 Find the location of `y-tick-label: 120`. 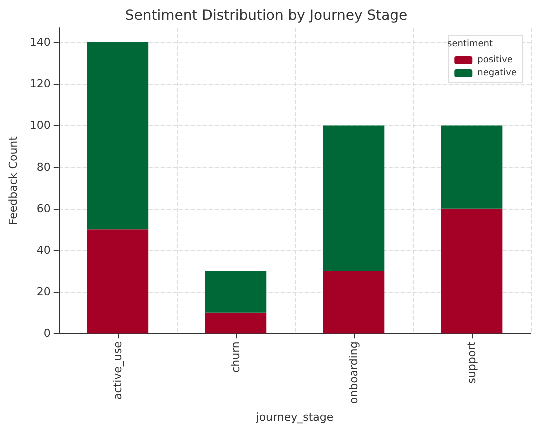

y-tick-label: 120 is located at coordinates (40, 84).